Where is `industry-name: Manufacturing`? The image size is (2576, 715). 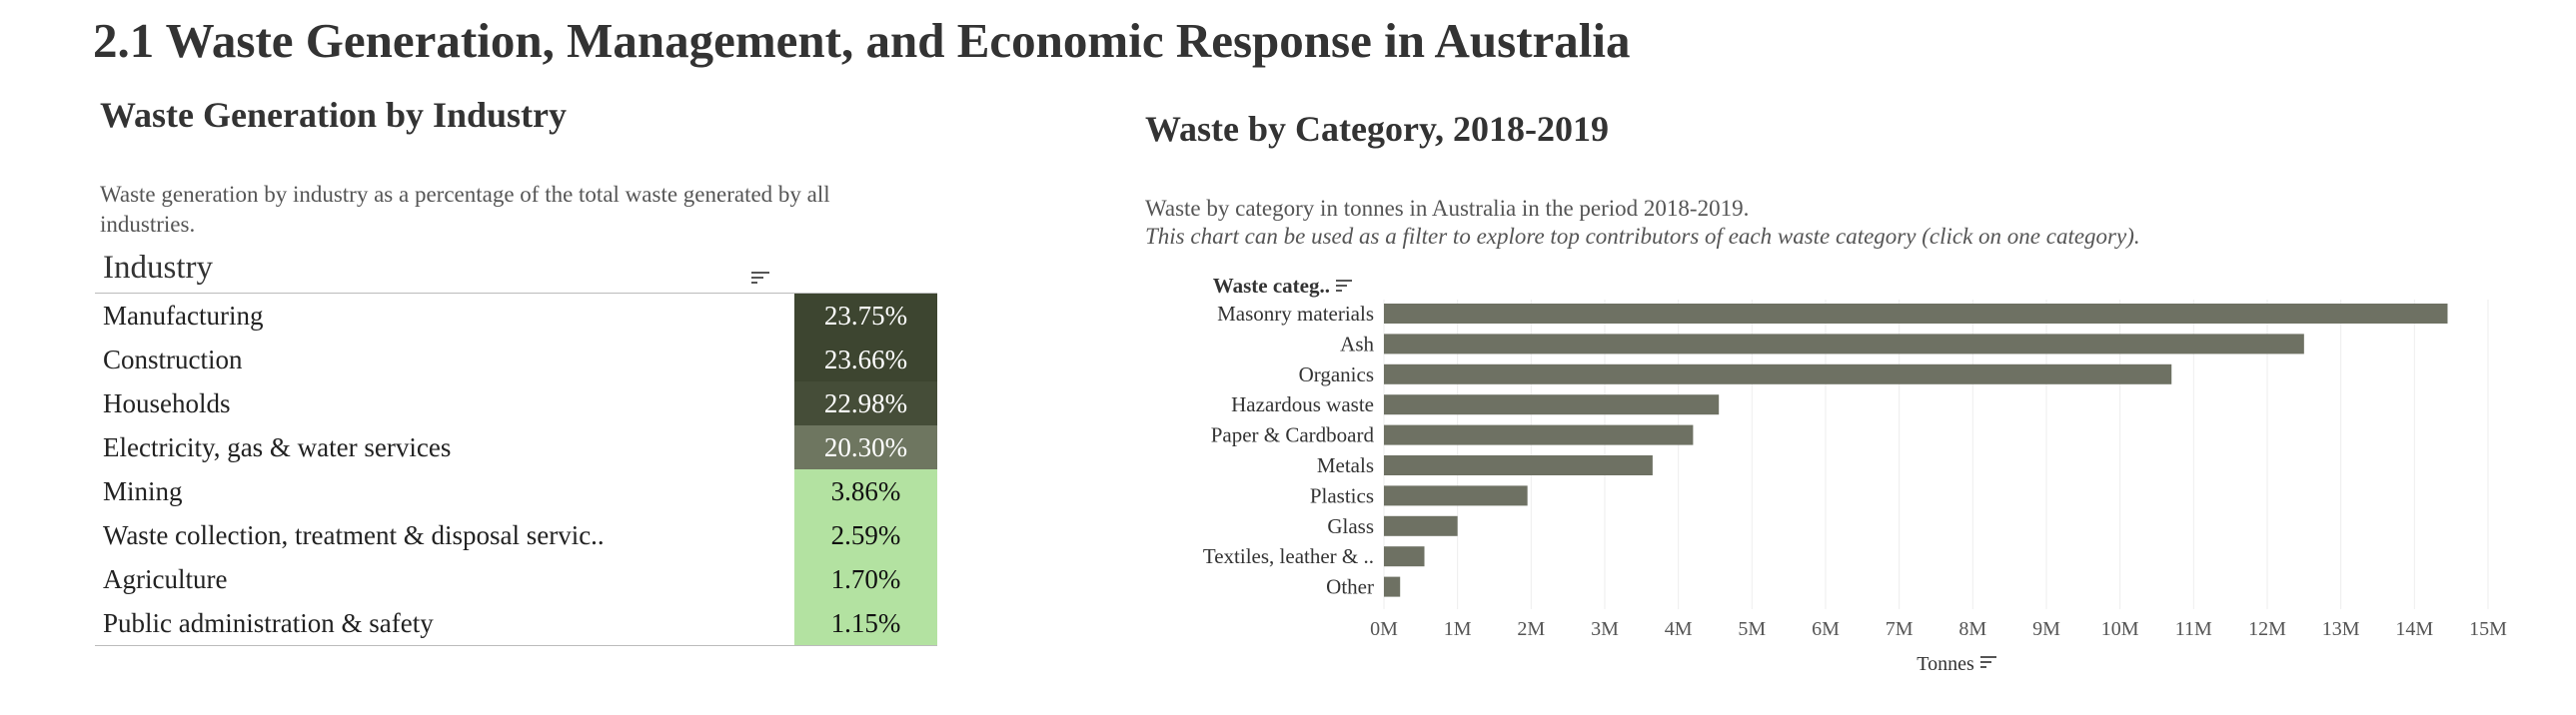 industry-name: Manufacturing is located at coordinates (183, 316).